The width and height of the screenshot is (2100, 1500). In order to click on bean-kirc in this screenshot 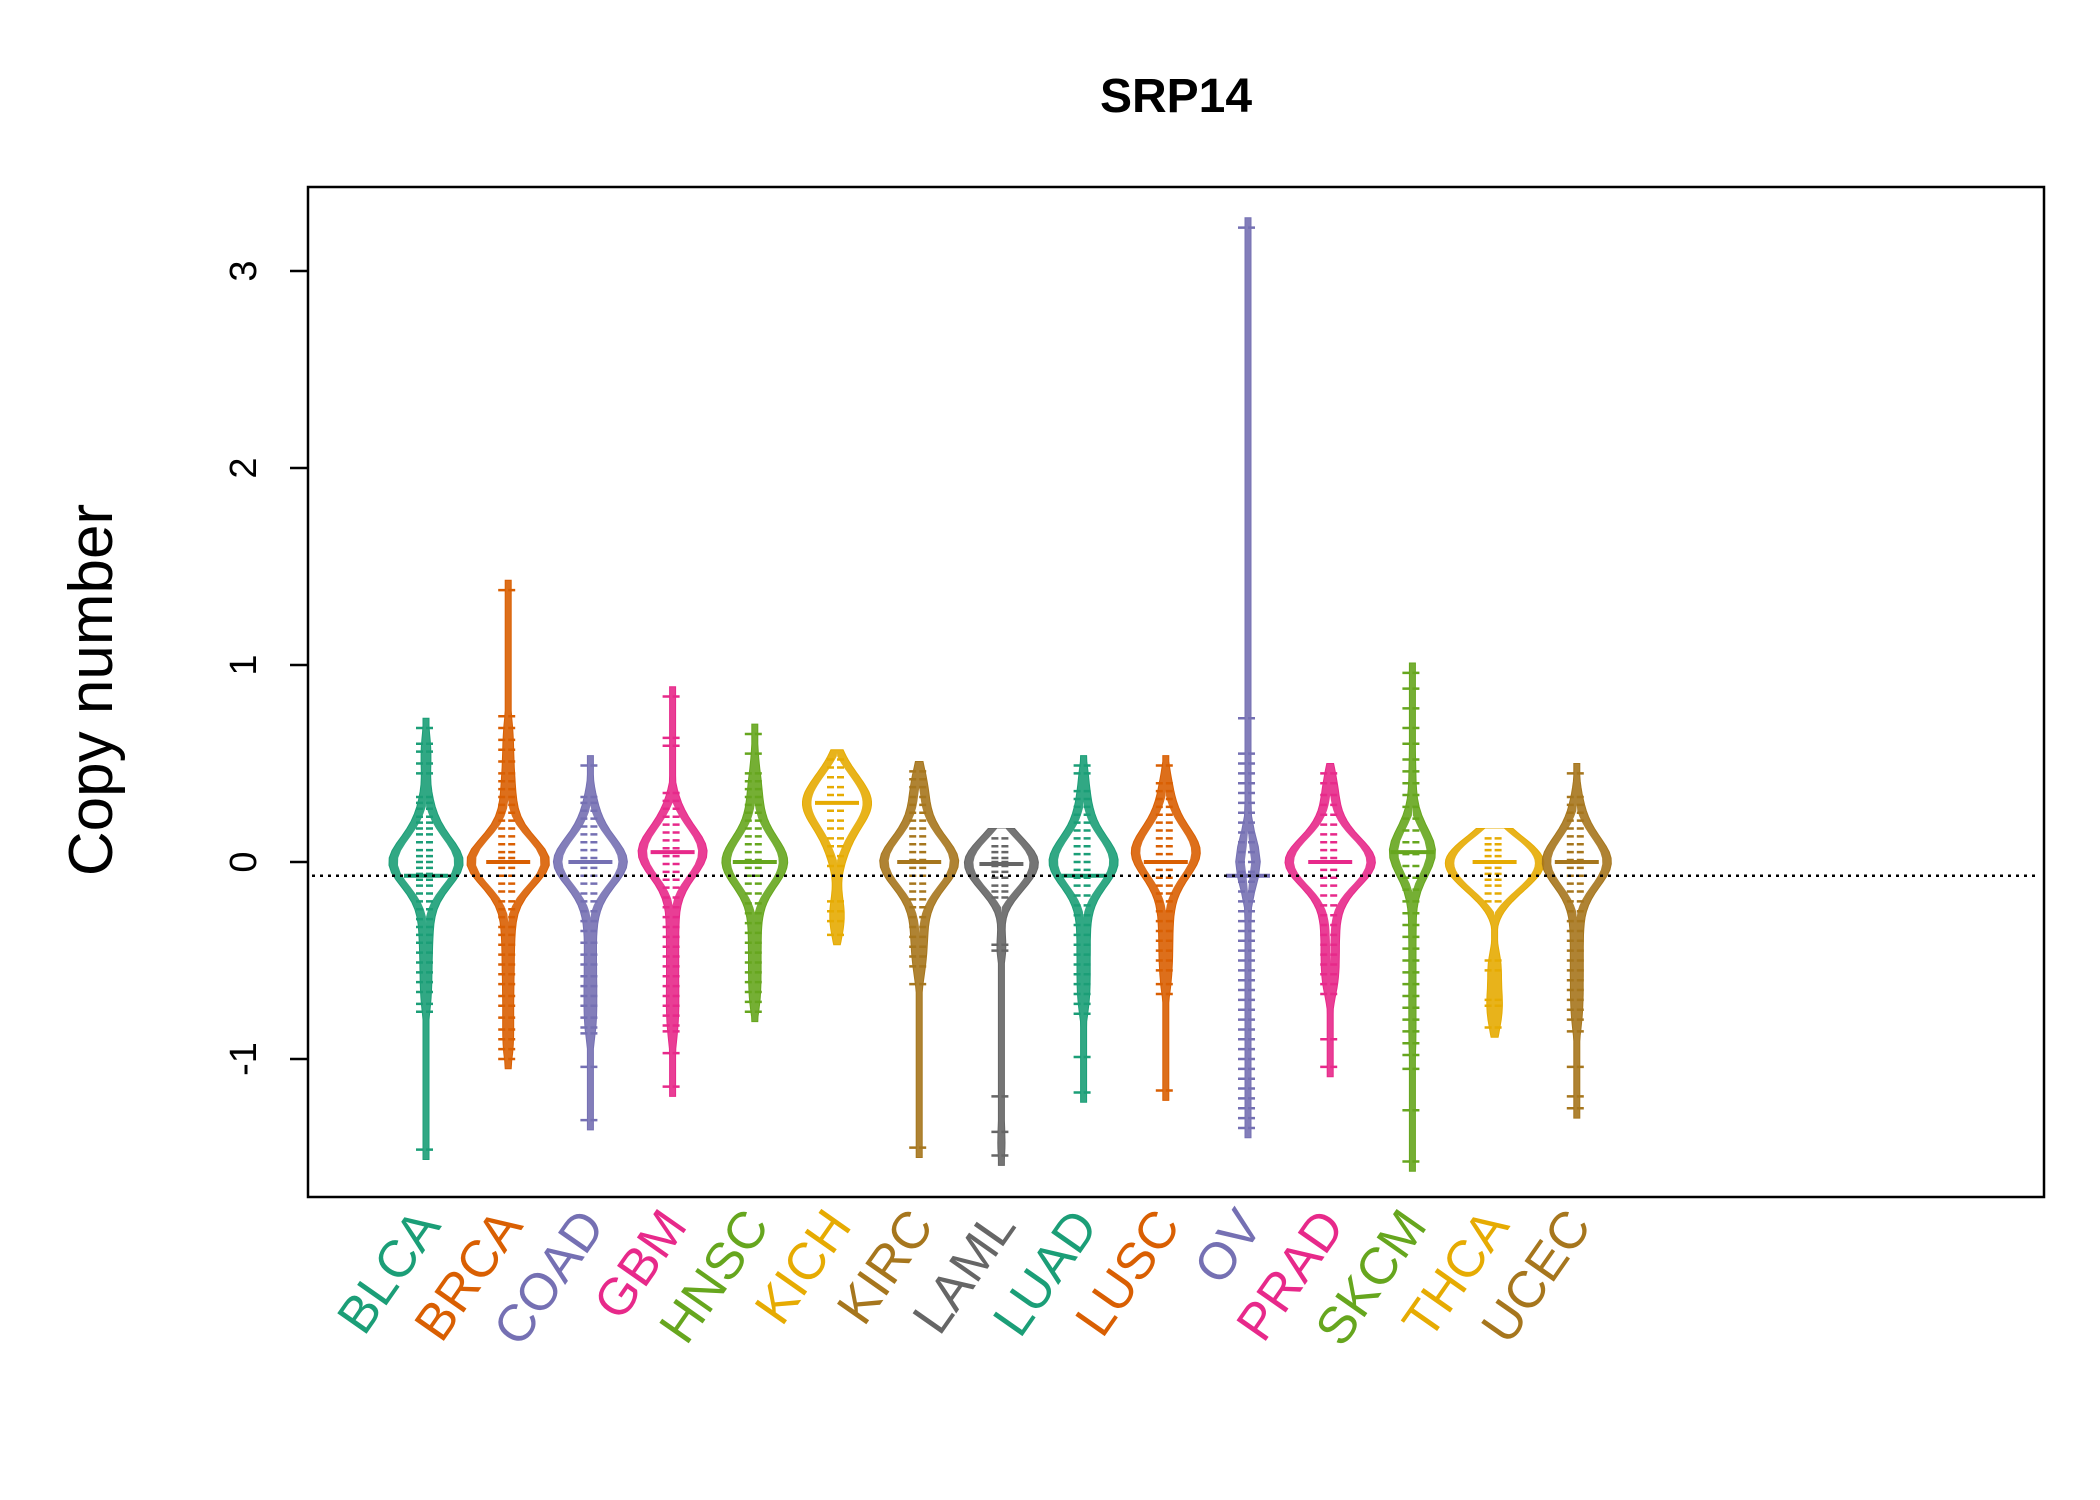, I will do `click(919, 959)`.